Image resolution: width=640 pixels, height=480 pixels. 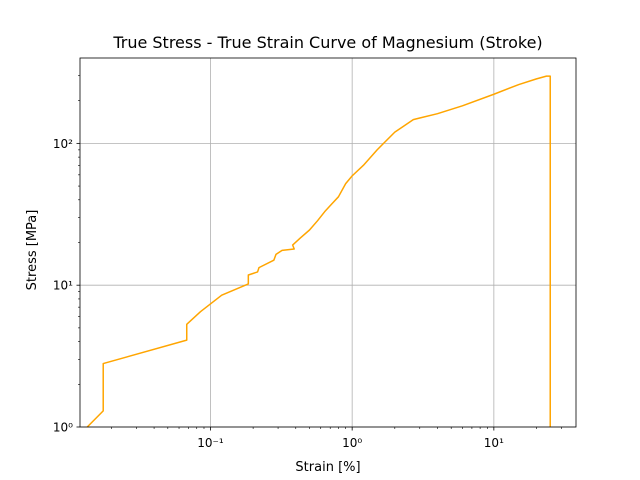 What do you see at coordinates (327, 467) in the screenshot?
I see `x-axis-label: Strain [%]` at bounding box center [327, 467].